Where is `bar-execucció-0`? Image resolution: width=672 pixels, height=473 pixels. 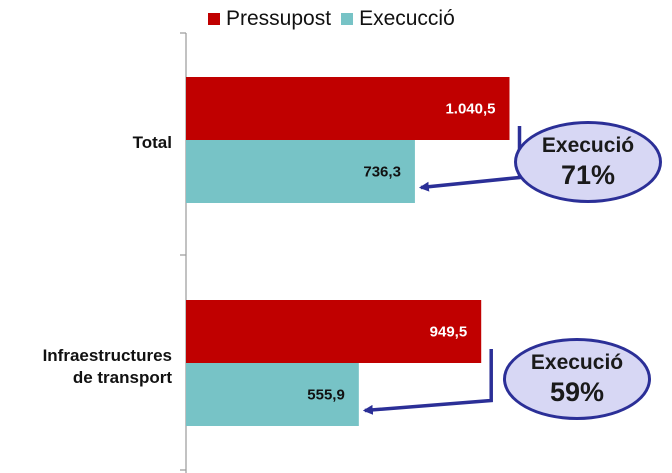 bar-execucció-0 is located at coordinates (300, 171).